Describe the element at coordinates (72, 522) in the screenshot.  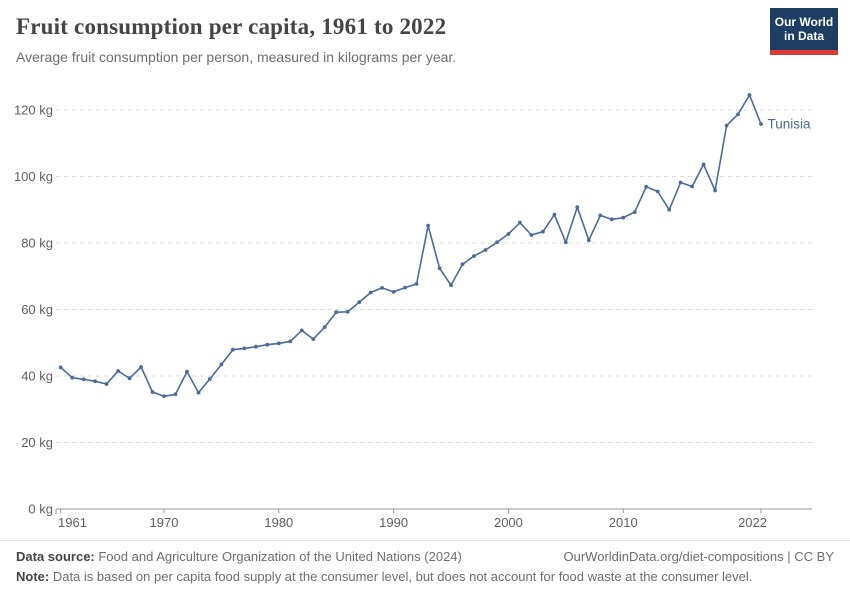
I see `x-axis-tick-label: 1961` at that location.